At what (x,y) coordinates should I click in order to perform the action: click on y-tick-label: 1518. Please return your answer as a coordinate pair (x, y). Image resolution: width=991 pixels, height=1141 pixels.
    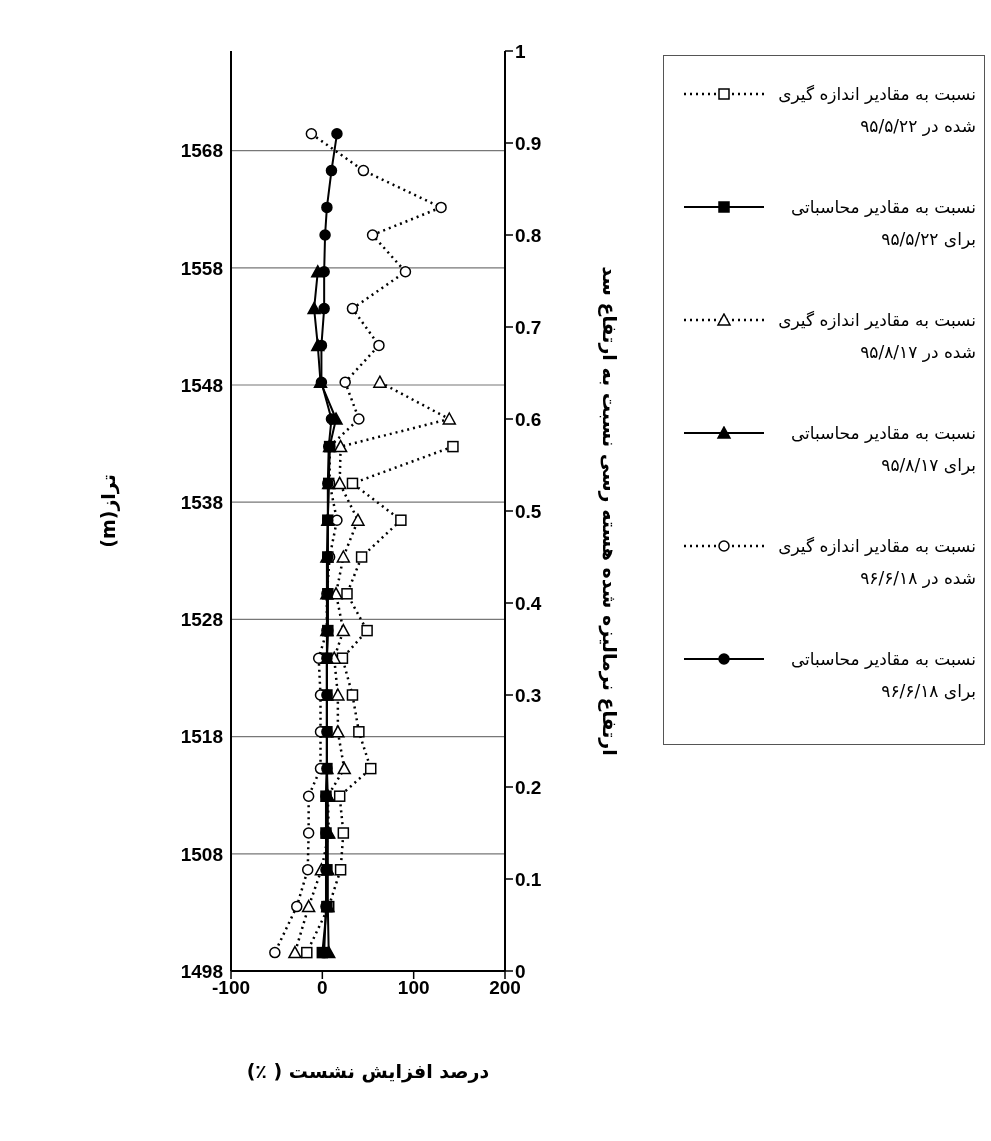
    Looking at the image, I should click on (201, 737).